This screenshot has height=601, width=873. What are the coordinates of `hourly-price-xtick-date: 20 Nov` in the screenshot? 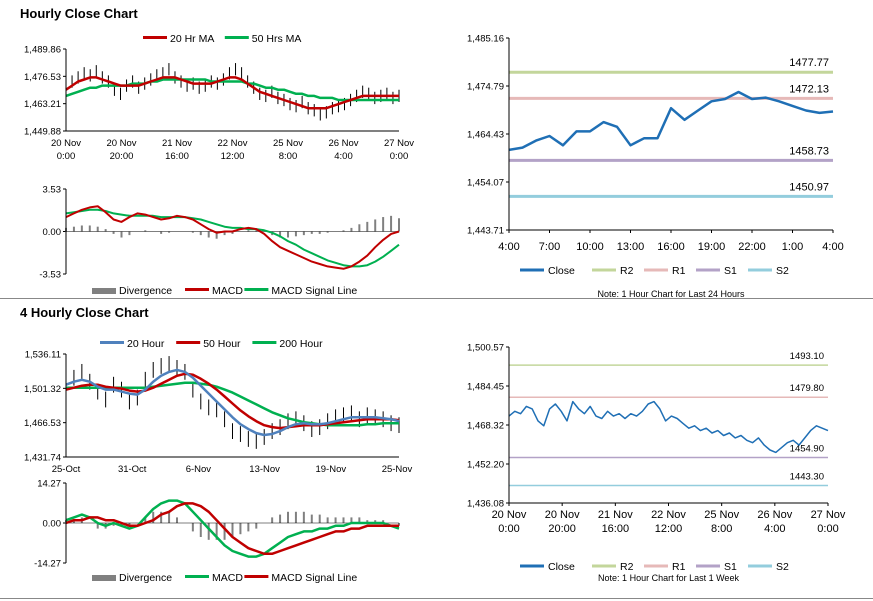 It's located at (66, 143).